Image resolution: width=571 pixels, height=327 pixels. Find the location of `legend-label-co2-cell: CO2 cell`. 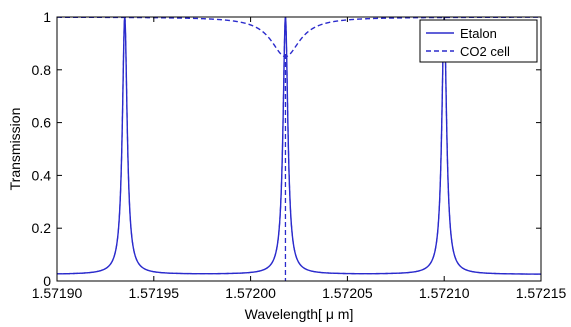

legend-label-co2-cell: CO2 cell is located at coordinates (485, 51).